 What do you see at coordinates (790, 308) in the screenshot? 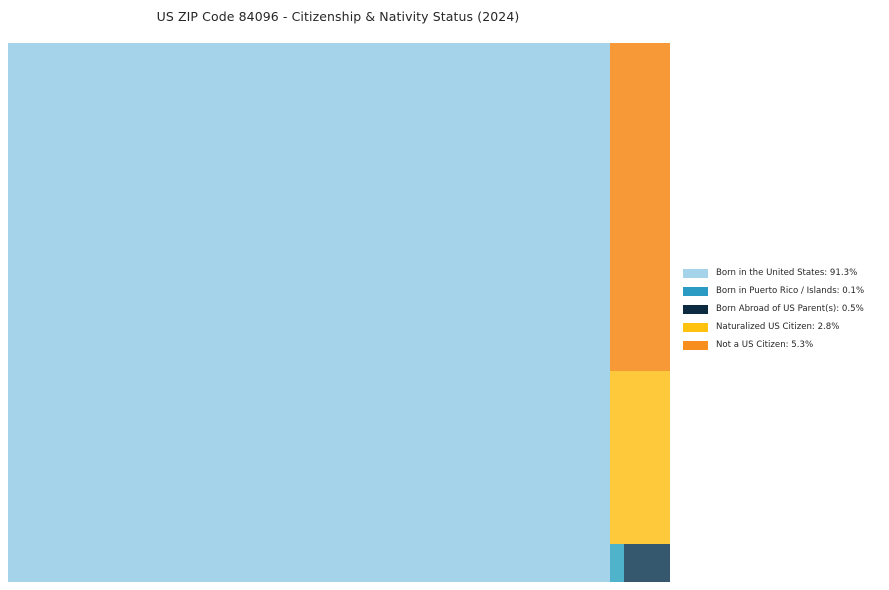
I see `legend-item-label: Born Abroad of US Parent(s): 0.5%` at bounding box center [790, 308].